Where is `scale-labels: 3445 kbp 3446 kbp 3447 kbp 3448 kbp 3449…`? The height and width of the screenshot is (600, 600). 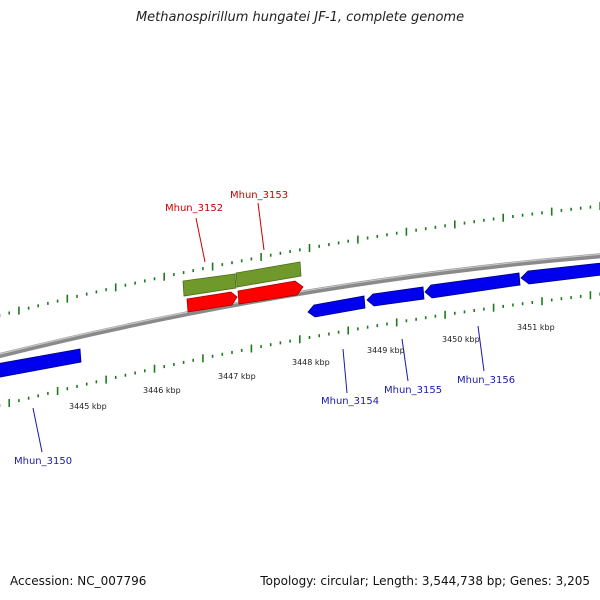 scale-labels: 3445 kbp 3446 kbp 3447 kbp 3448 kbp 3449… is located at coordinates (312, 367).